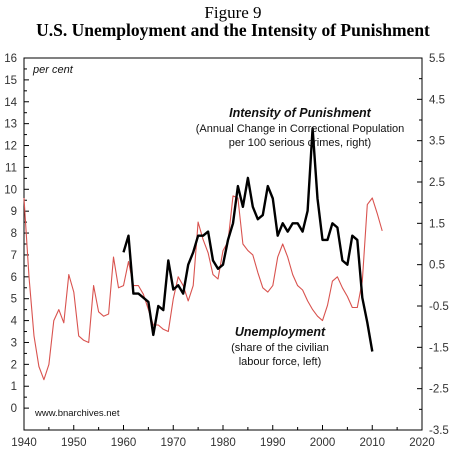  Describe the element at coordinates (14, 256) in the screenshot. I see `left-tick-label: 7` at that location.